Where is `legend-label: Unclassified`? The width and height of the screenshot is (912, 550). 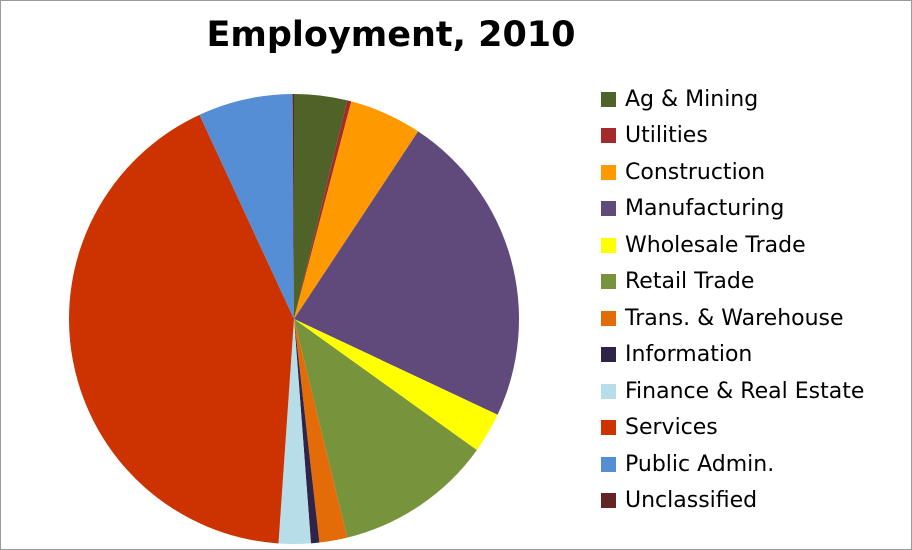
legend-label: Unclassified is located at coordinates (691, 501).